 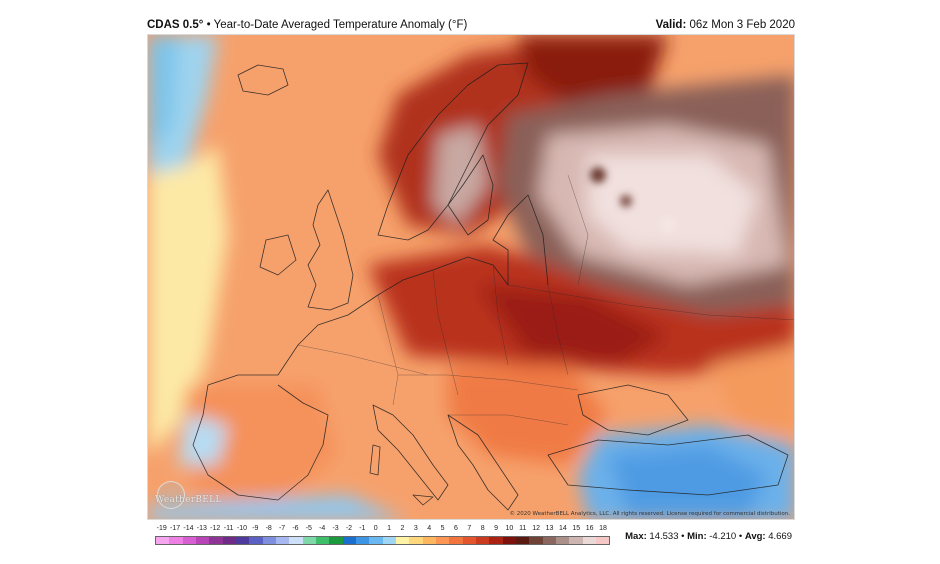 I want to click on colorbar-tick-label: 9, so click(x=496, y=528).